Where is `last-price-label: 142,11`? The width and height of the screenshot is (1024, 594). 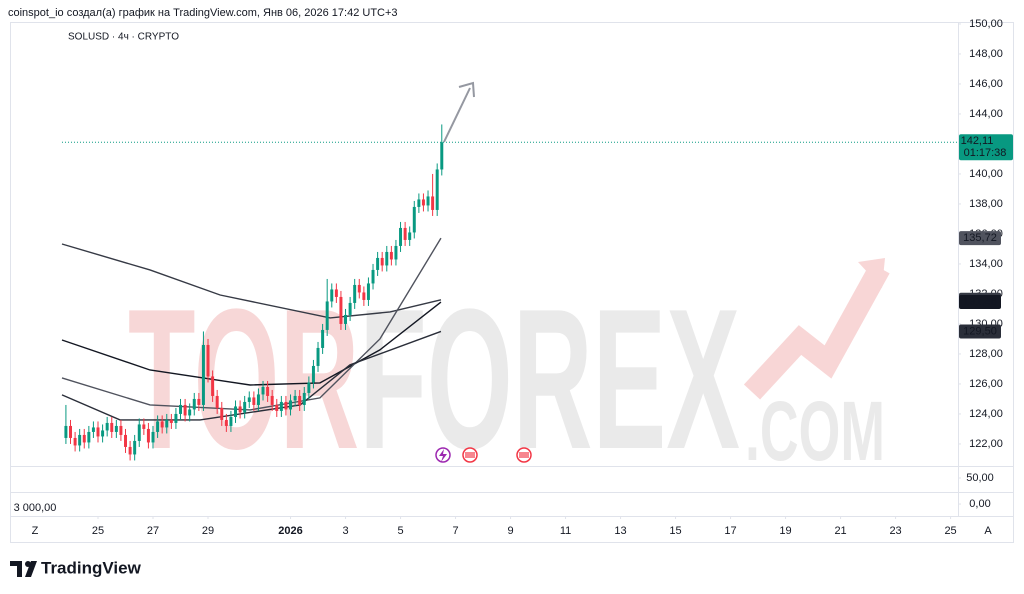
last-price-label: 142,11 is located at coordinates (977, 141).